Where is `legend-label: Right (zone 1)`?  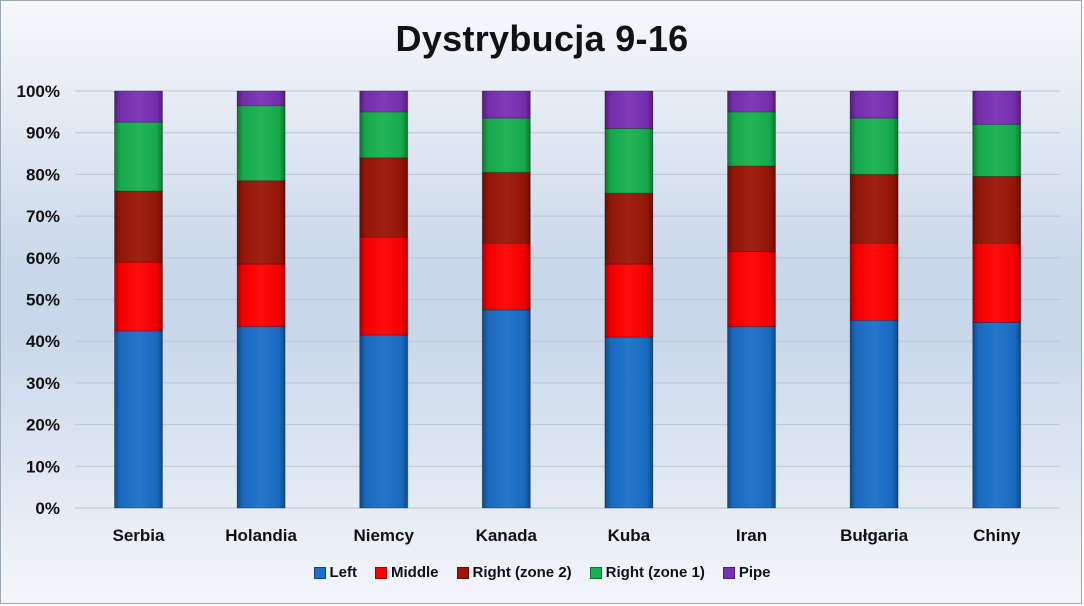
legend-label: Right (zone 1) is located at coordinates (655, 572).